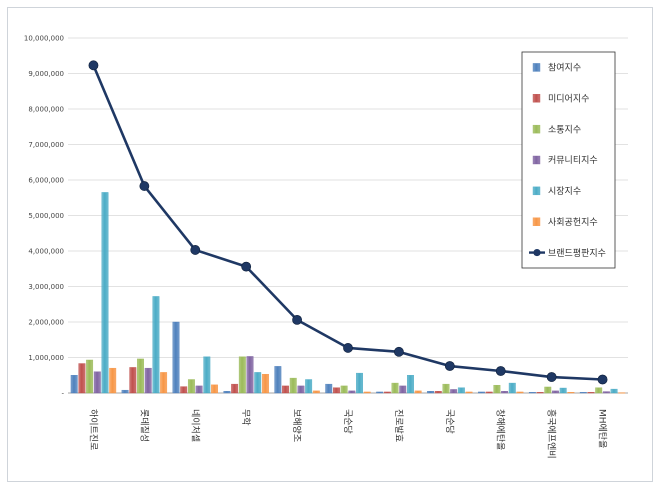 Image resolution: width=660 pixels, height=489 pixels. Describe the element at coordinates (62, 394) in the screenshot. I see `y-tick-label: -` at that location.